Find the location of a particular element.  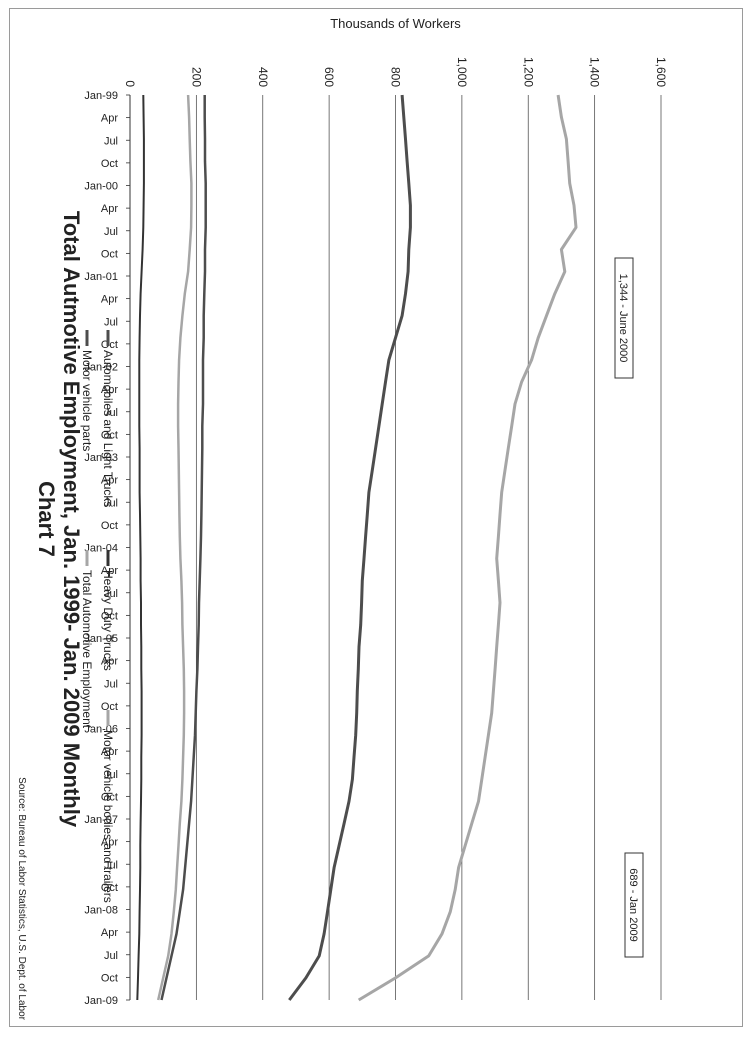

y-tick-label: 0 is located at coordinates (130, 83).